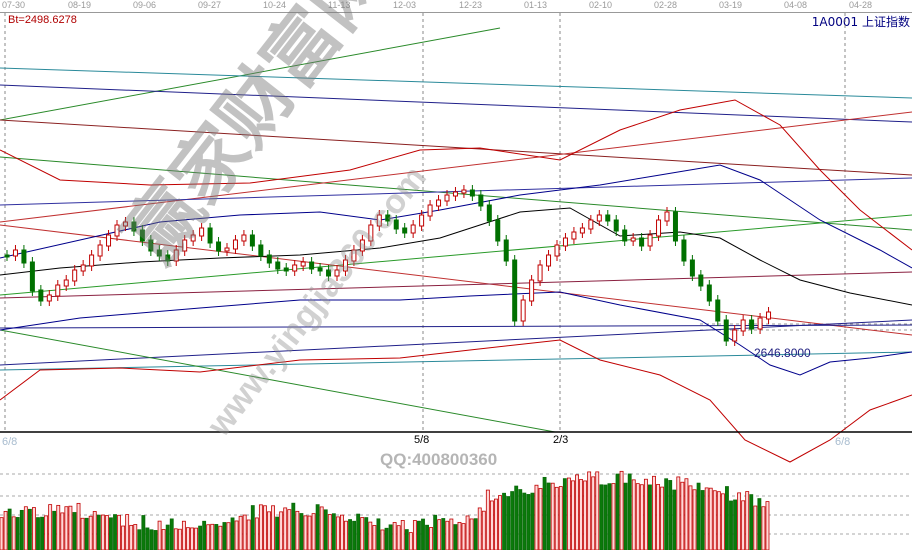 Image resolution: width=912 pixels, height=550 pixels. I want to click on symbol-title: 1A0001 上证指数, so click(860, 22).